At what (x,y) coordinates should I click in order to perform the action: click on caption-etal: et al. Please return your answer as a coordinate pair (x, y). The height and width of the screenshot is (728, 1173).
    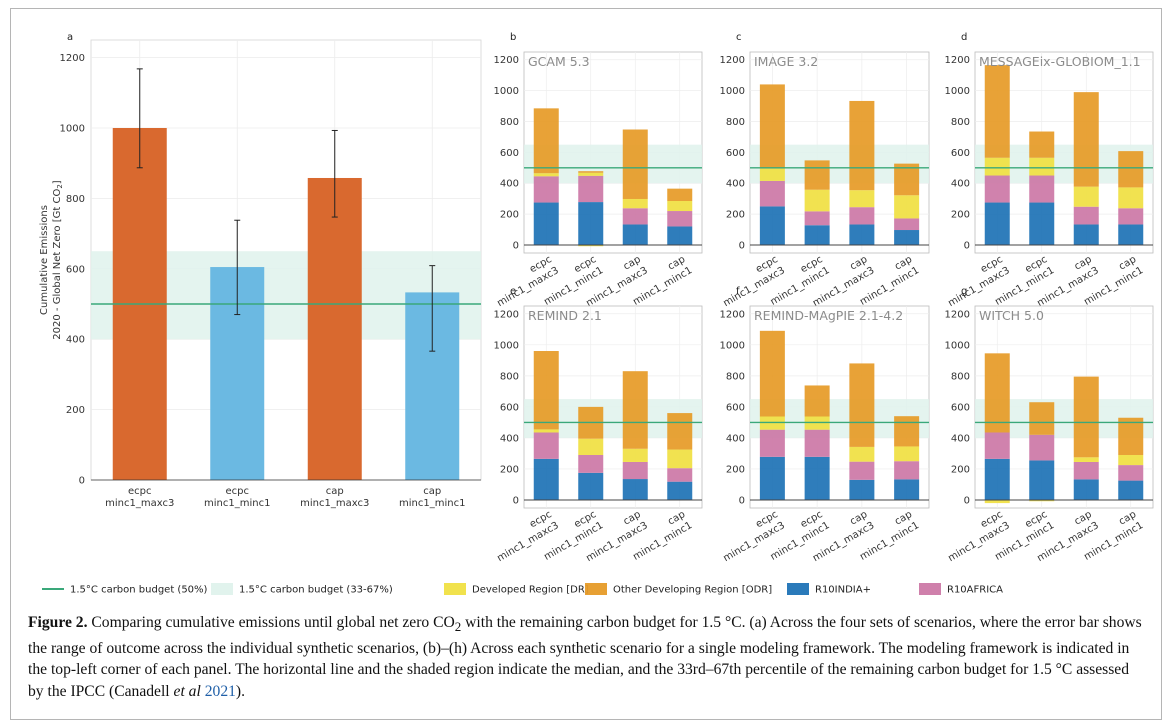
    Looking at the image, I should click on (187, 691).